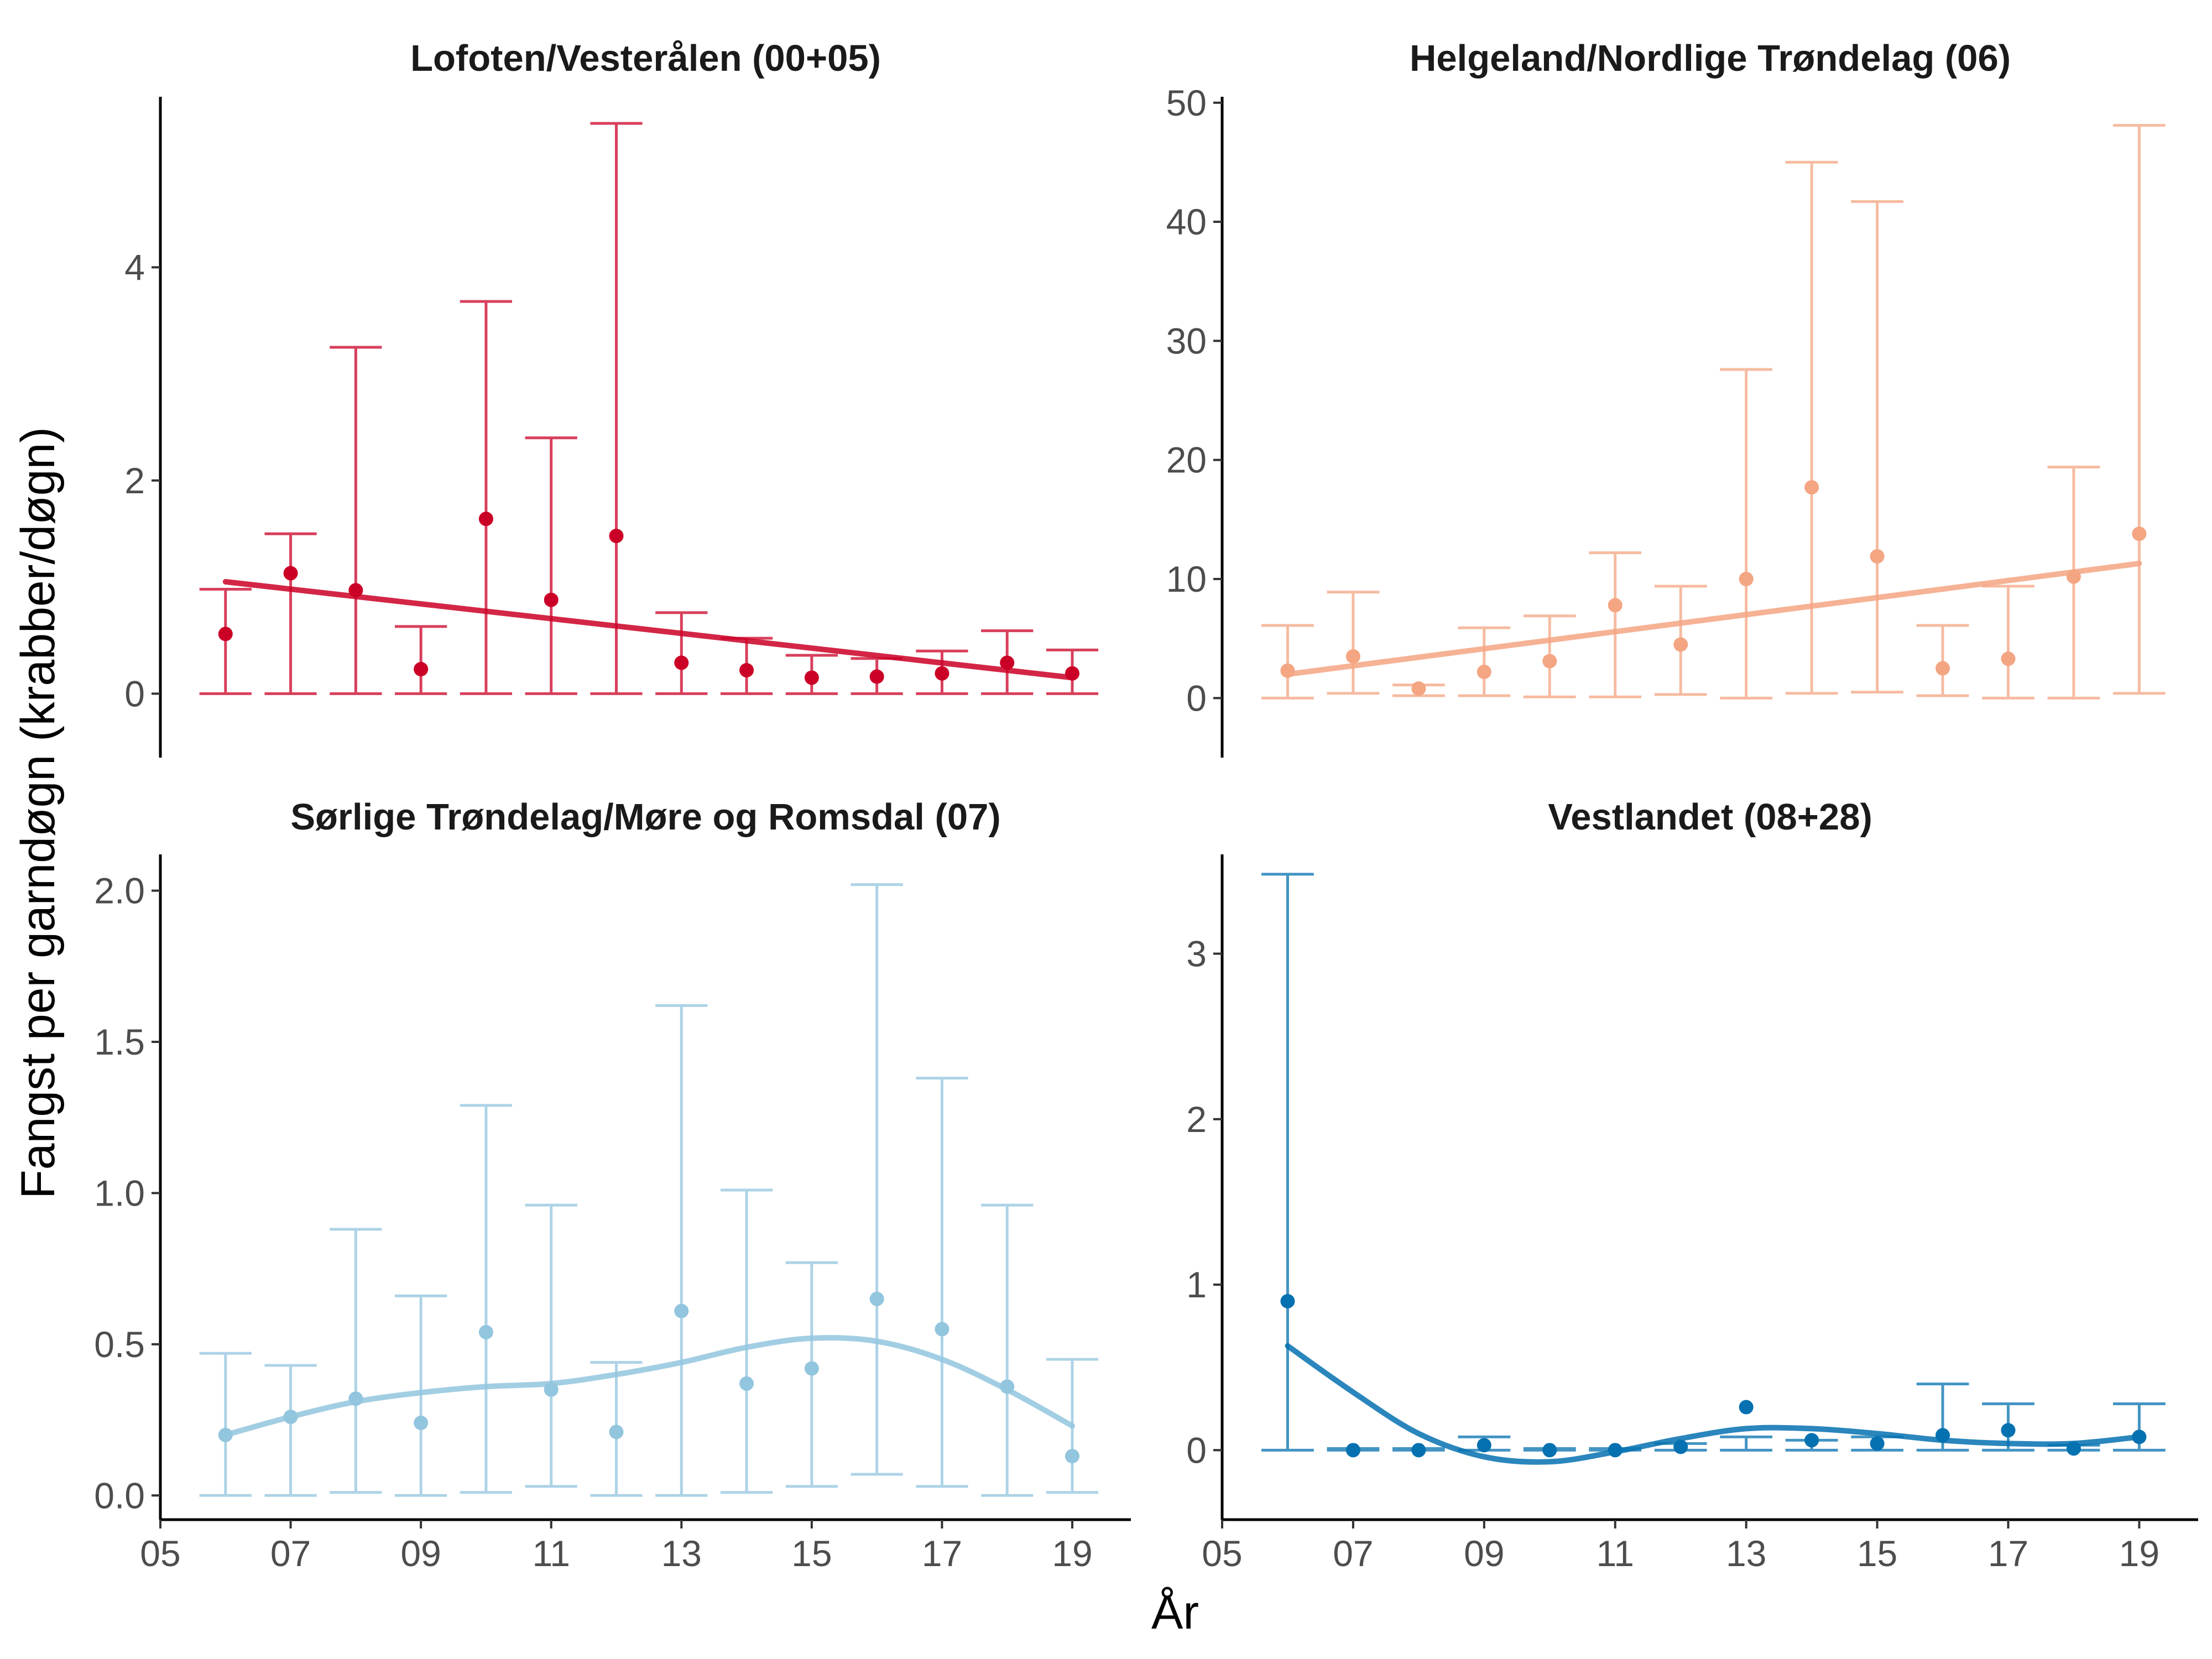  I want to click on panel-title: Helgeland/Nordlige Trøndelag (06), so click(1711, 59).